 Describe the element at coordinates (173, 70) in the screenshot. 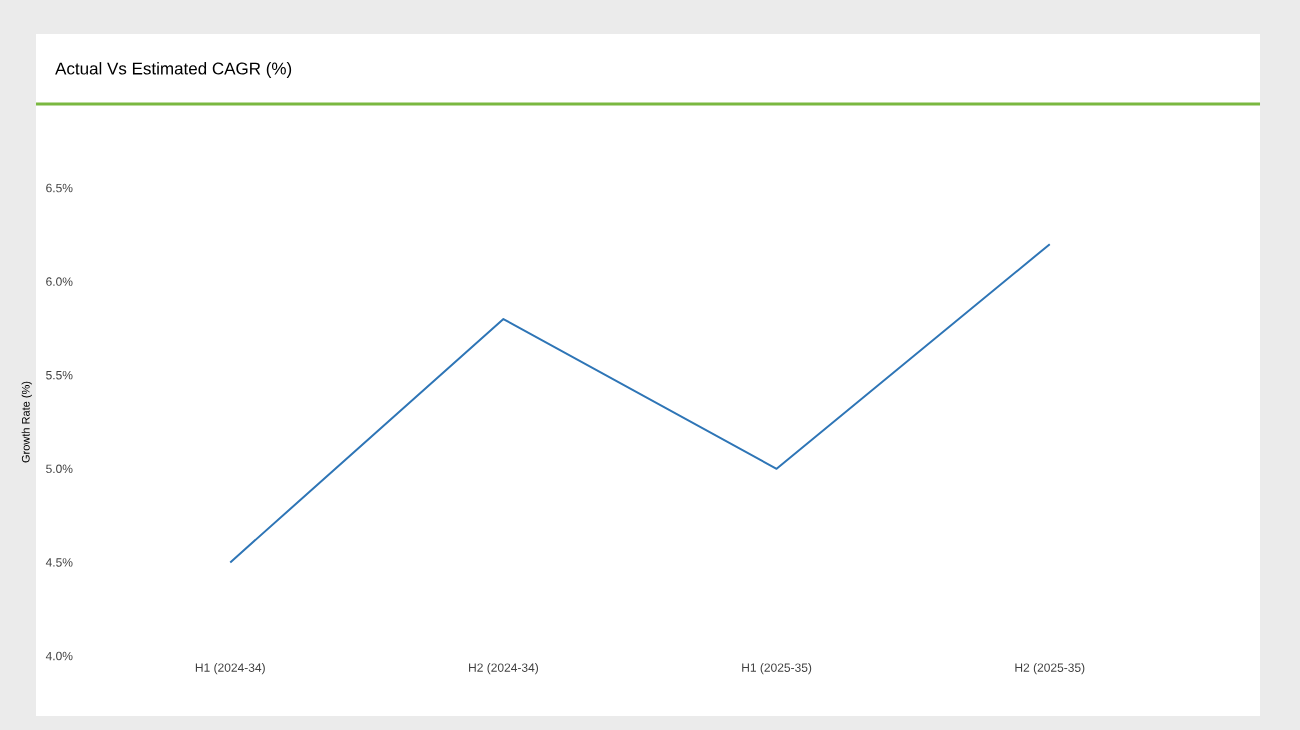

I see `chart-title: Actual Vs Estimated CAGR (%)` at that location.